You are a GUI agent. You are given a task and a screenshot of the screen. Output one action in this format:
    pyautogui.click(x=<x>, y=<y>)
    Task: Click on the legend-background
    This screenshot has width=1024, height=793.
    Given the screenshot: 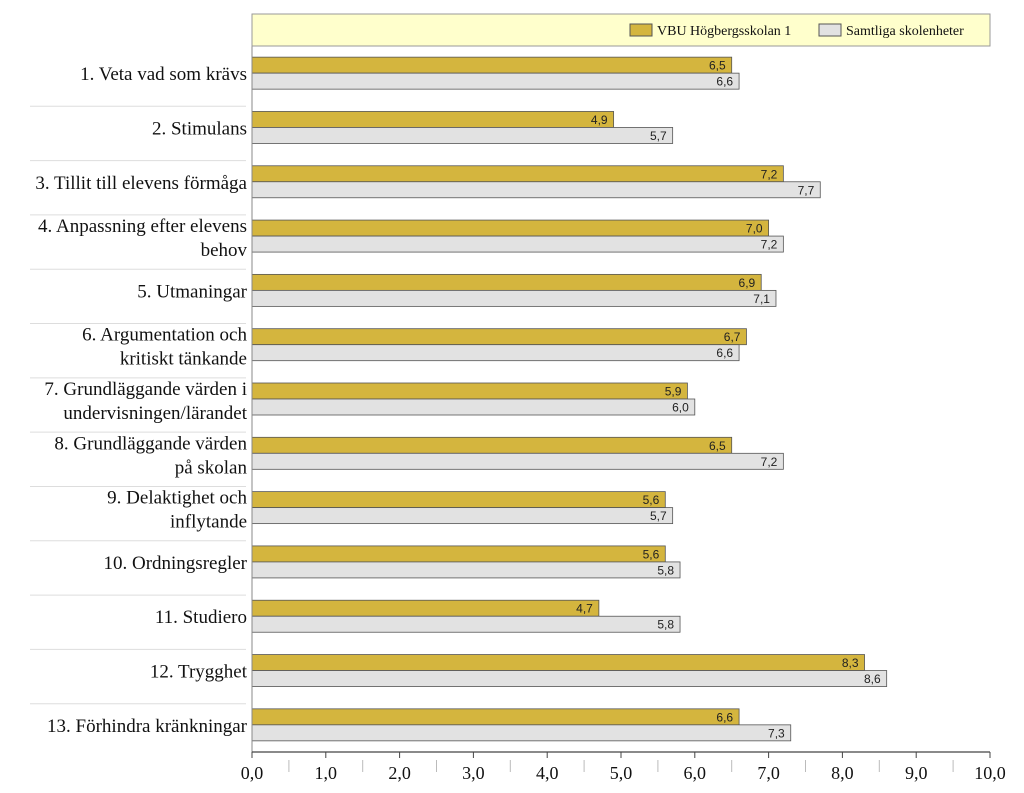 What is the action you would take?
    pyautogui.click(x=621, y=30)
    